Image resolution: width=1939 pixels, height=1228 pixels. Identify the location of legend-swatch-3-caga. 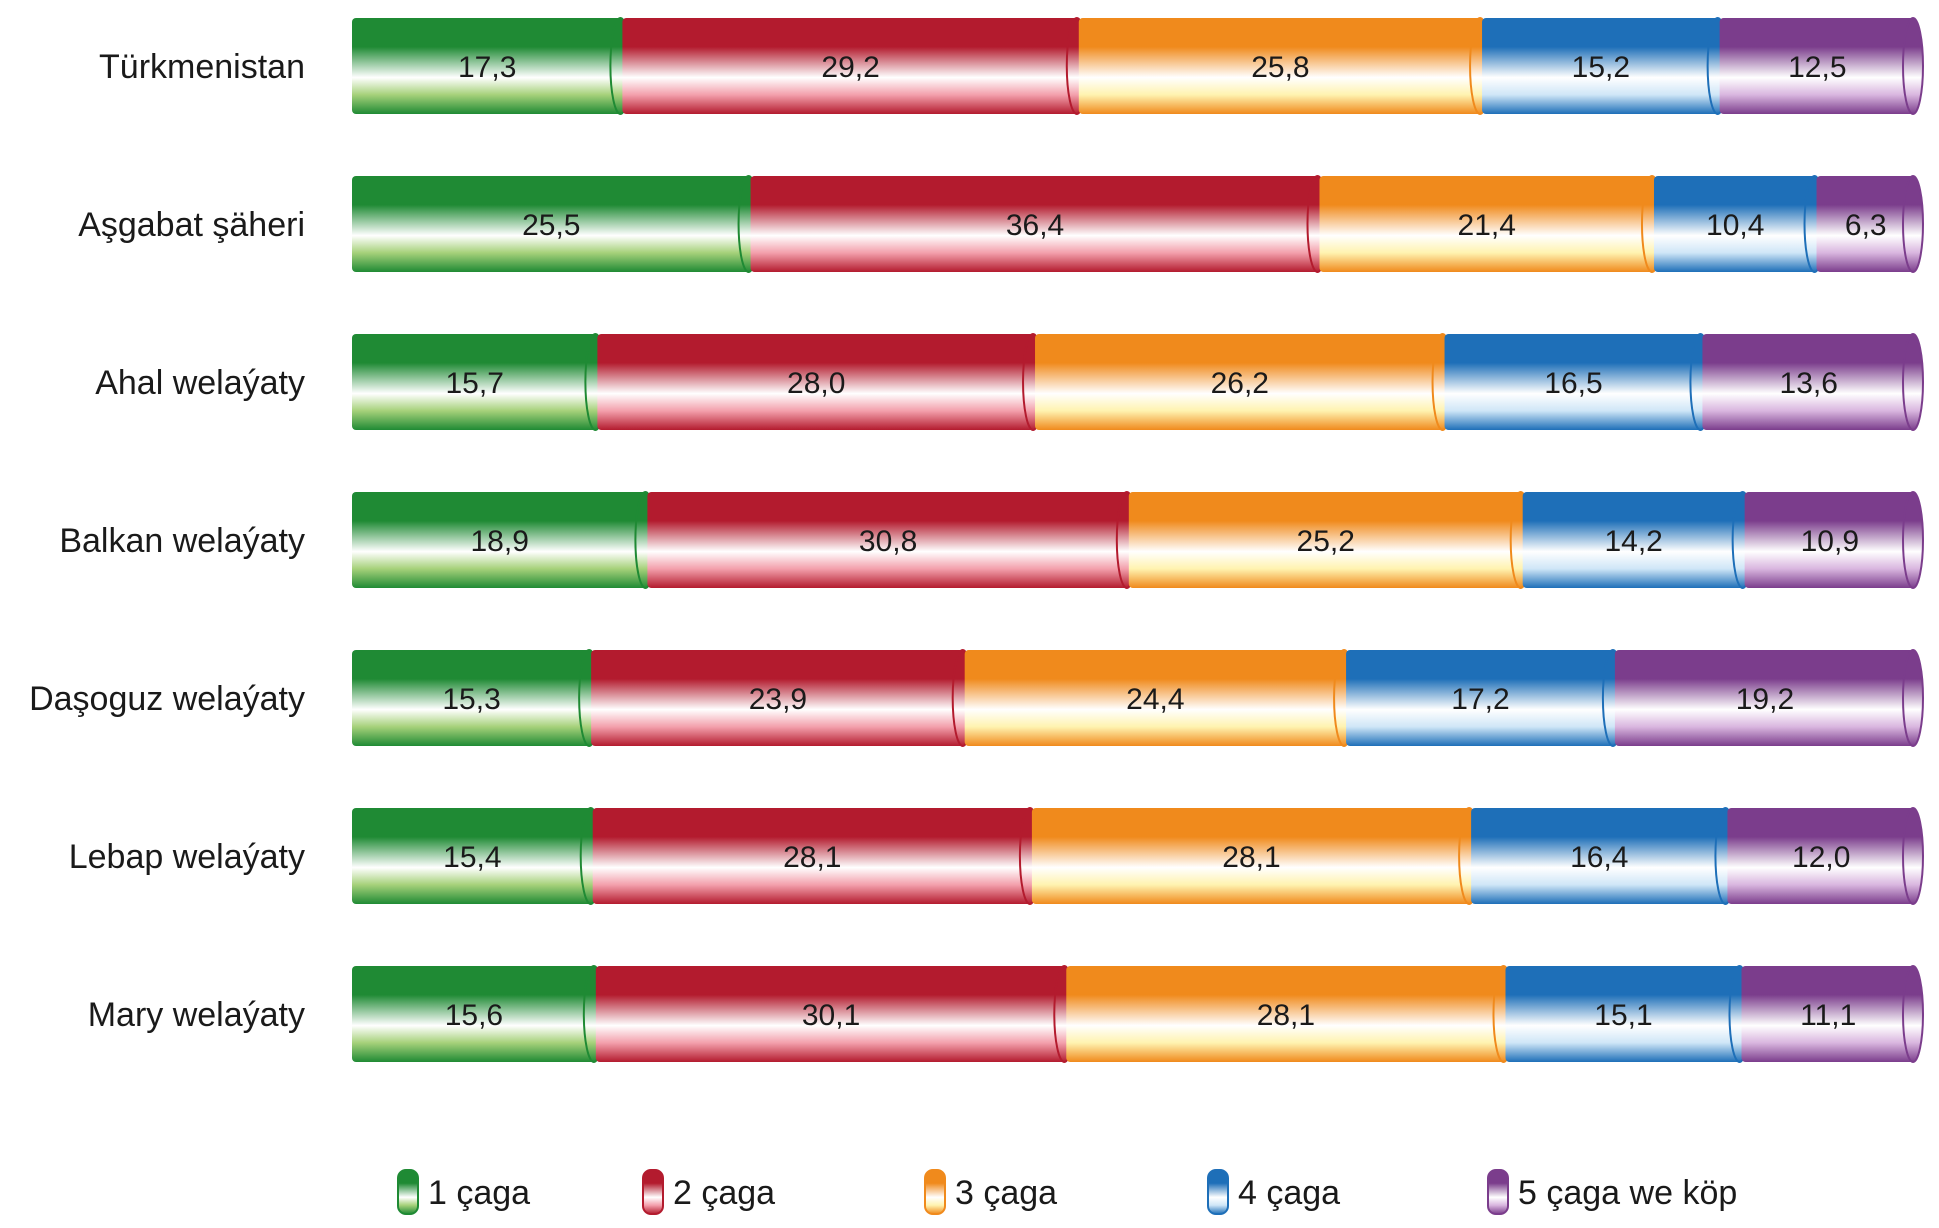
(935, 1192).